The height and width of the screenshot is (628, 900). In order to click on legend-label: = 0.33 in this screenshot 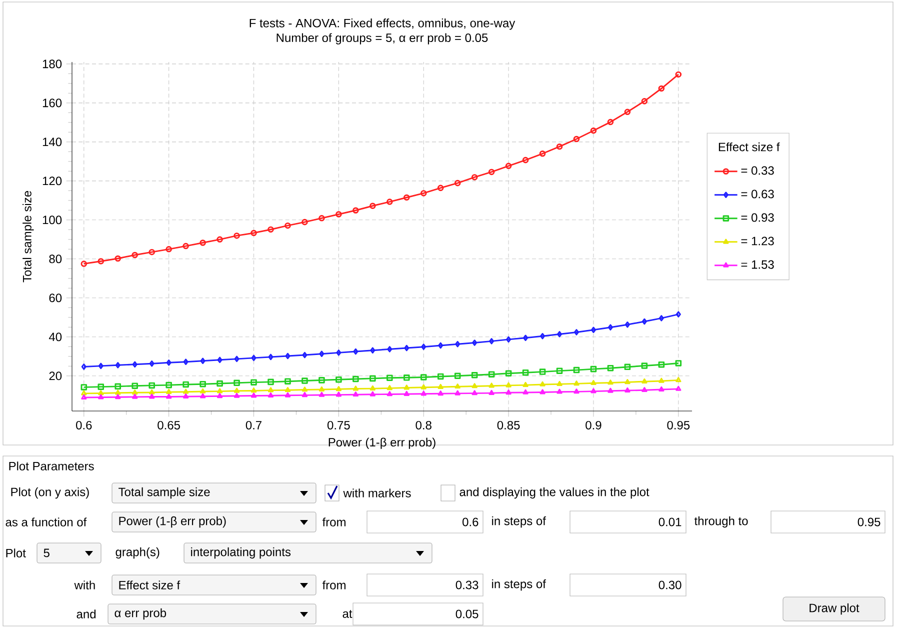, I will do `click(757, 170)`.